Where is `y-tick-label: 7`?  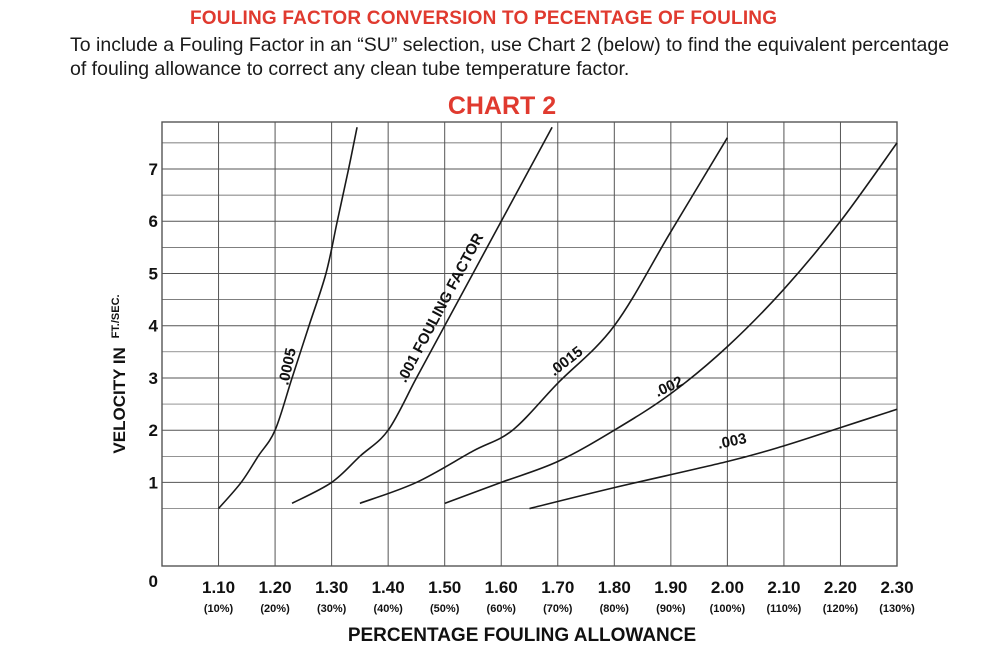
y-tick-label: 7 is located at coordinates (153, 169).